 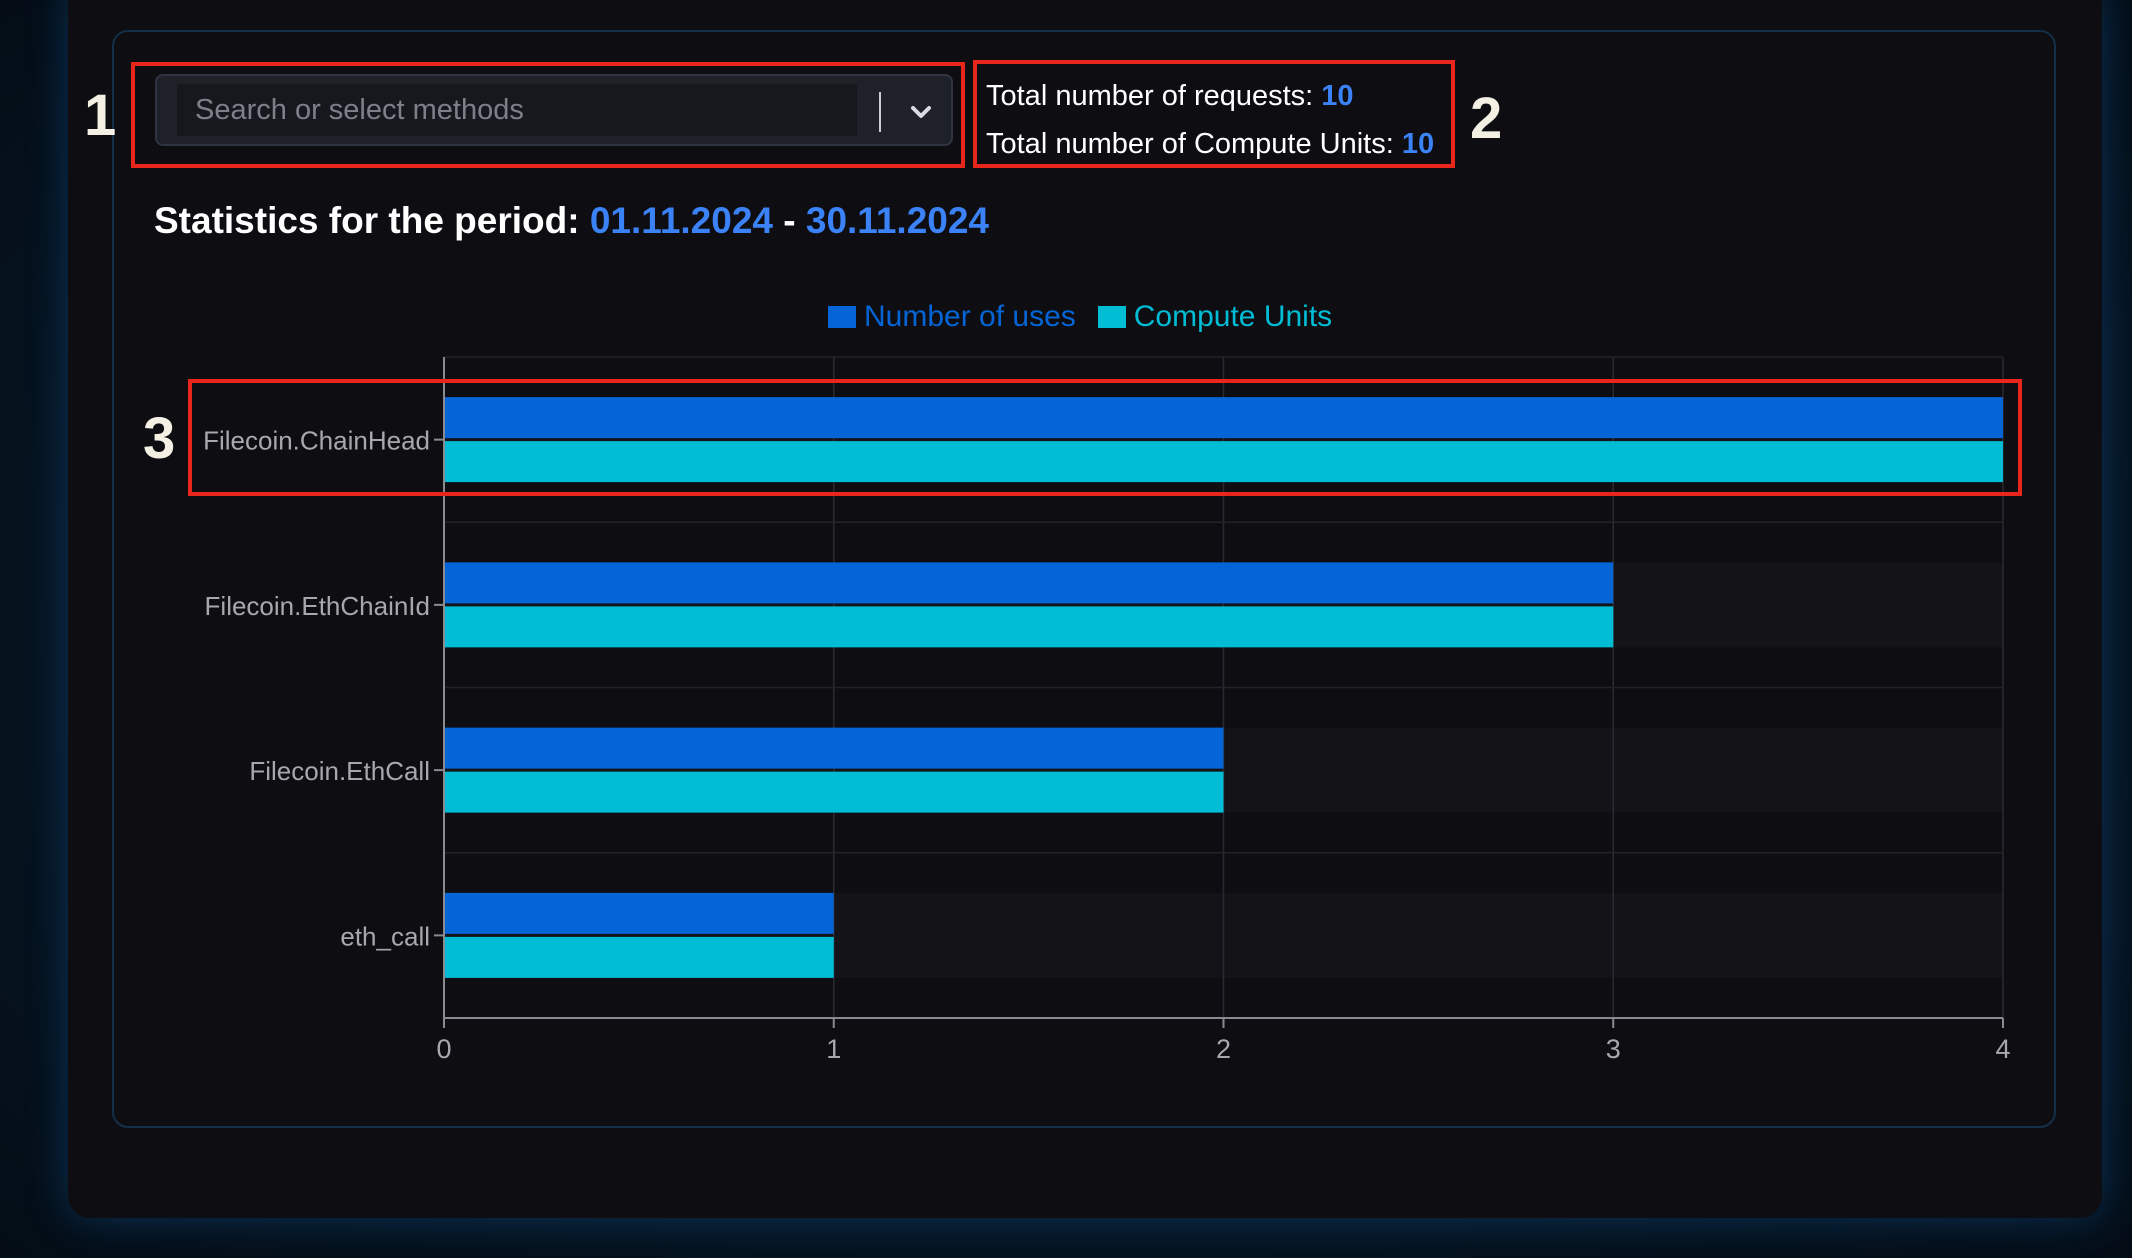 I want to click on y-tick-label: Filecoin.EthCall, so click(x=339, y=771).